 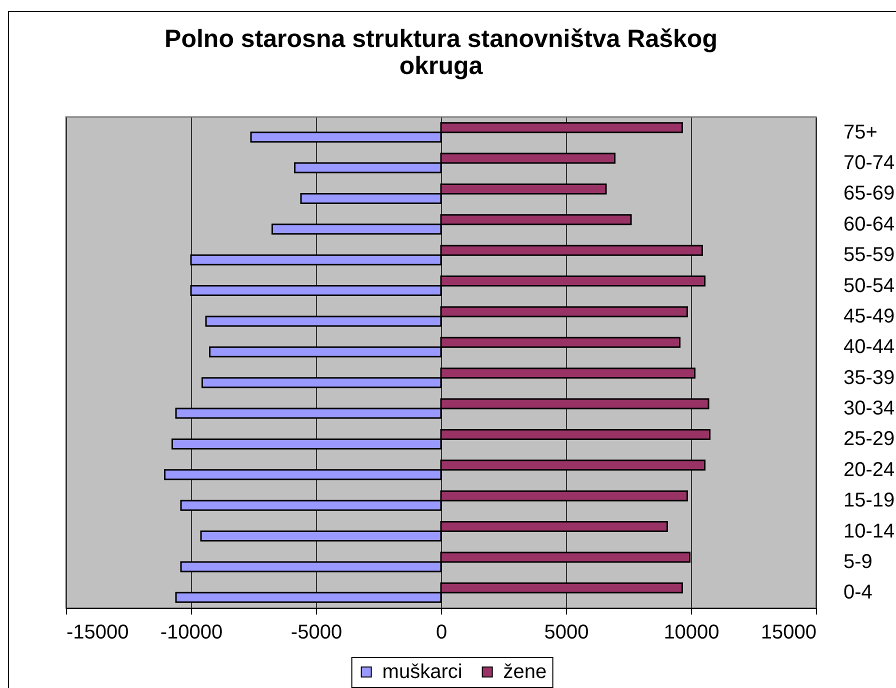 What do you see at coordinates (316, 633) in the screenshot?
I see `x-tick-label: -5000` at bounding box center [316, 633].